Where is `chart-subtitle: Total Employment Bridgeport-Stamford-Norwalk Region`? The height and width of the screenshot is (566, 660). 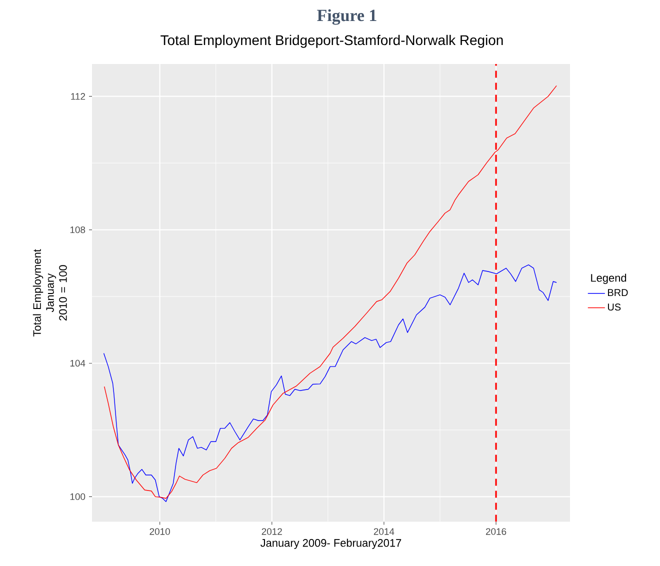 chart-subtitle: Total Employment Bridgeport-Stamford-Norwalk Region is located at coordinates (331, 41).